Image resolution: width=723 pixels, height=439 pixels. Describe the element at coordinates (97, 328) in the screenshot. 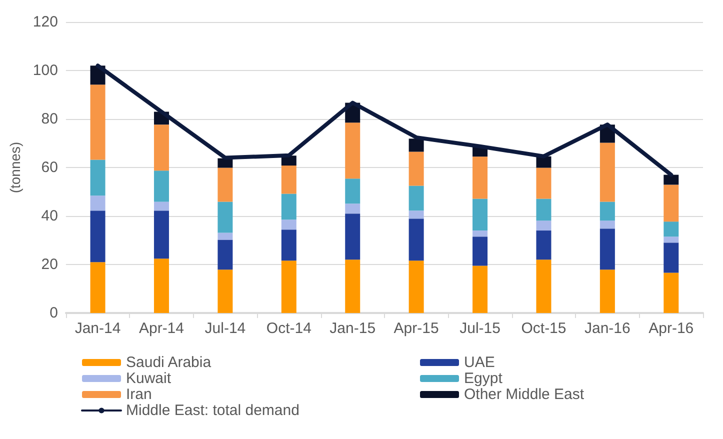

I see `x-tick-label: Jan-14` at that location.